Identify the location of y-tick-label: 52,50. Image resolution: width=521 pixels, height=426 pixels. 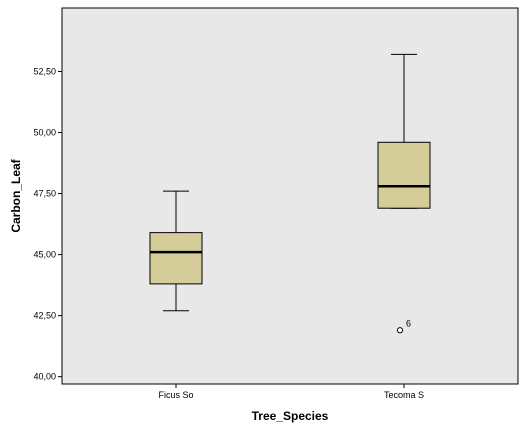
(44, 71).